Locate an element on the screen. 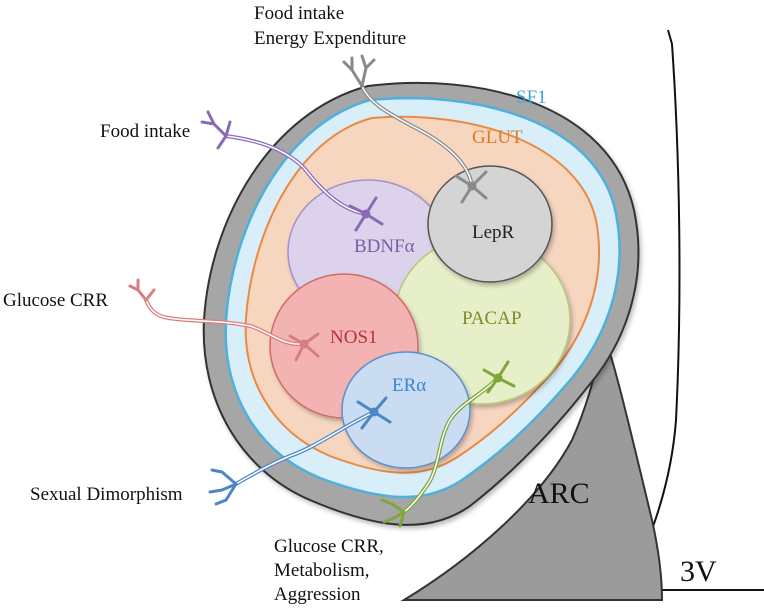  pacap-label: PACAP is located at coordinates (492, 318).